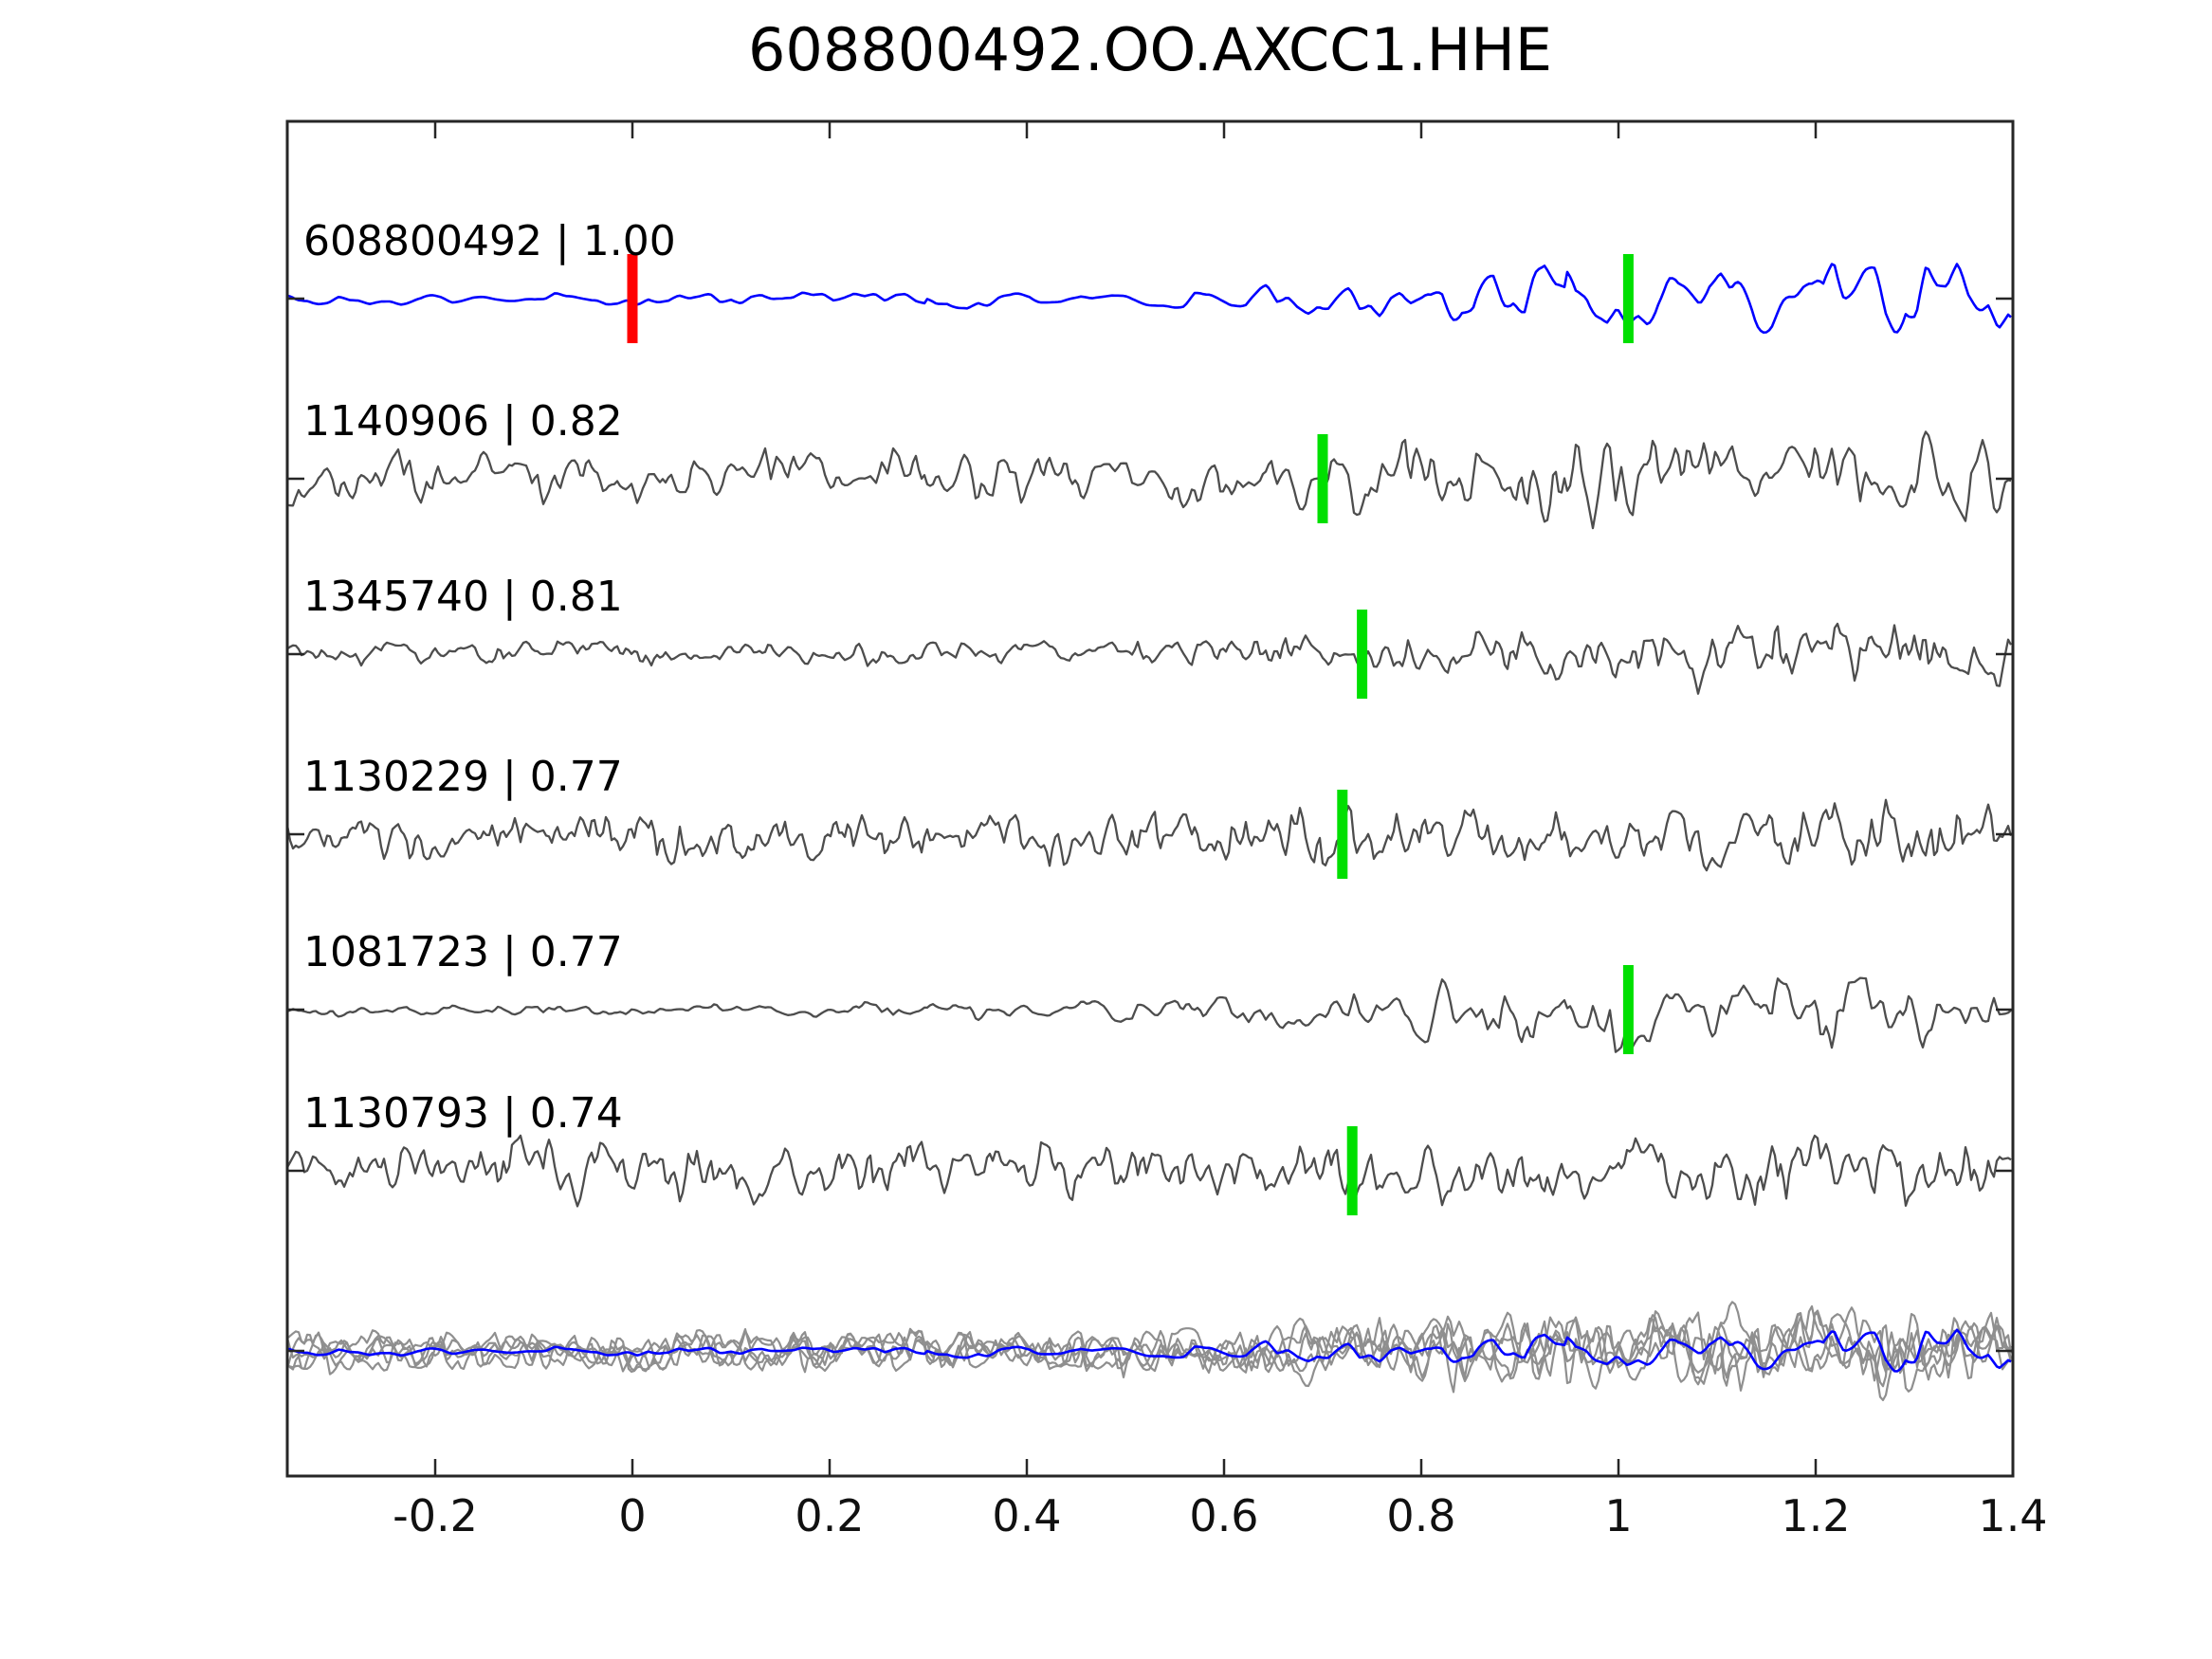  I want to click on figure-title: 608800492.OO.AXCC1.HHE, so click(1150, 49).